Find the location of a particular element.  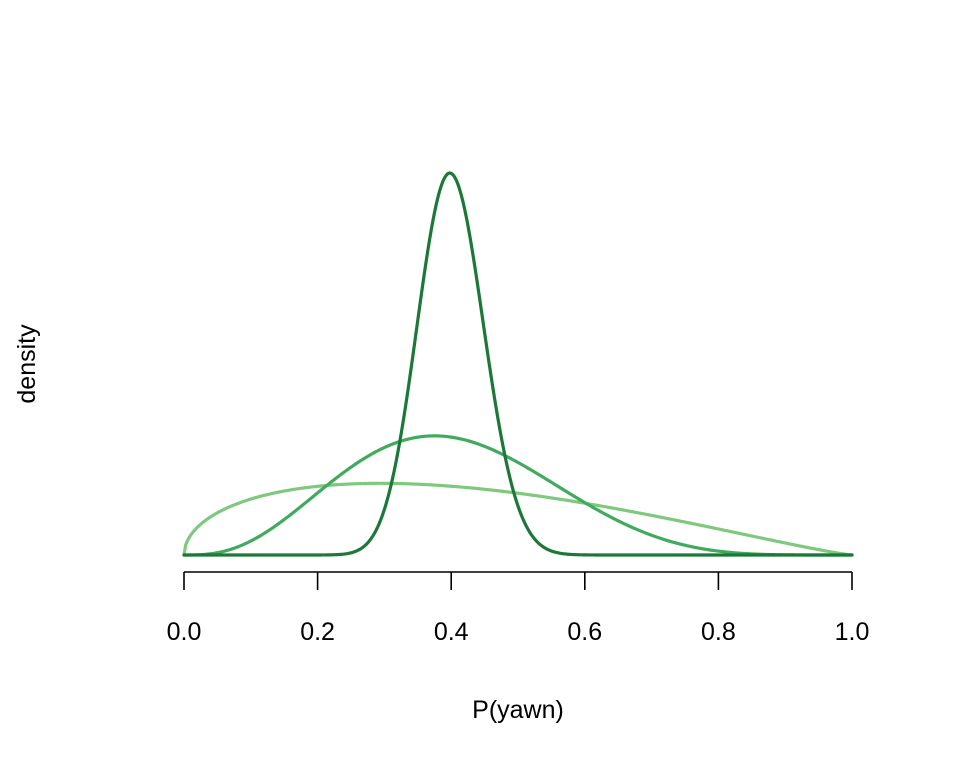

x-axis: 0.0 0.2 0.4 0.6 0.8 1.0 is located at coordinates (518, 608).